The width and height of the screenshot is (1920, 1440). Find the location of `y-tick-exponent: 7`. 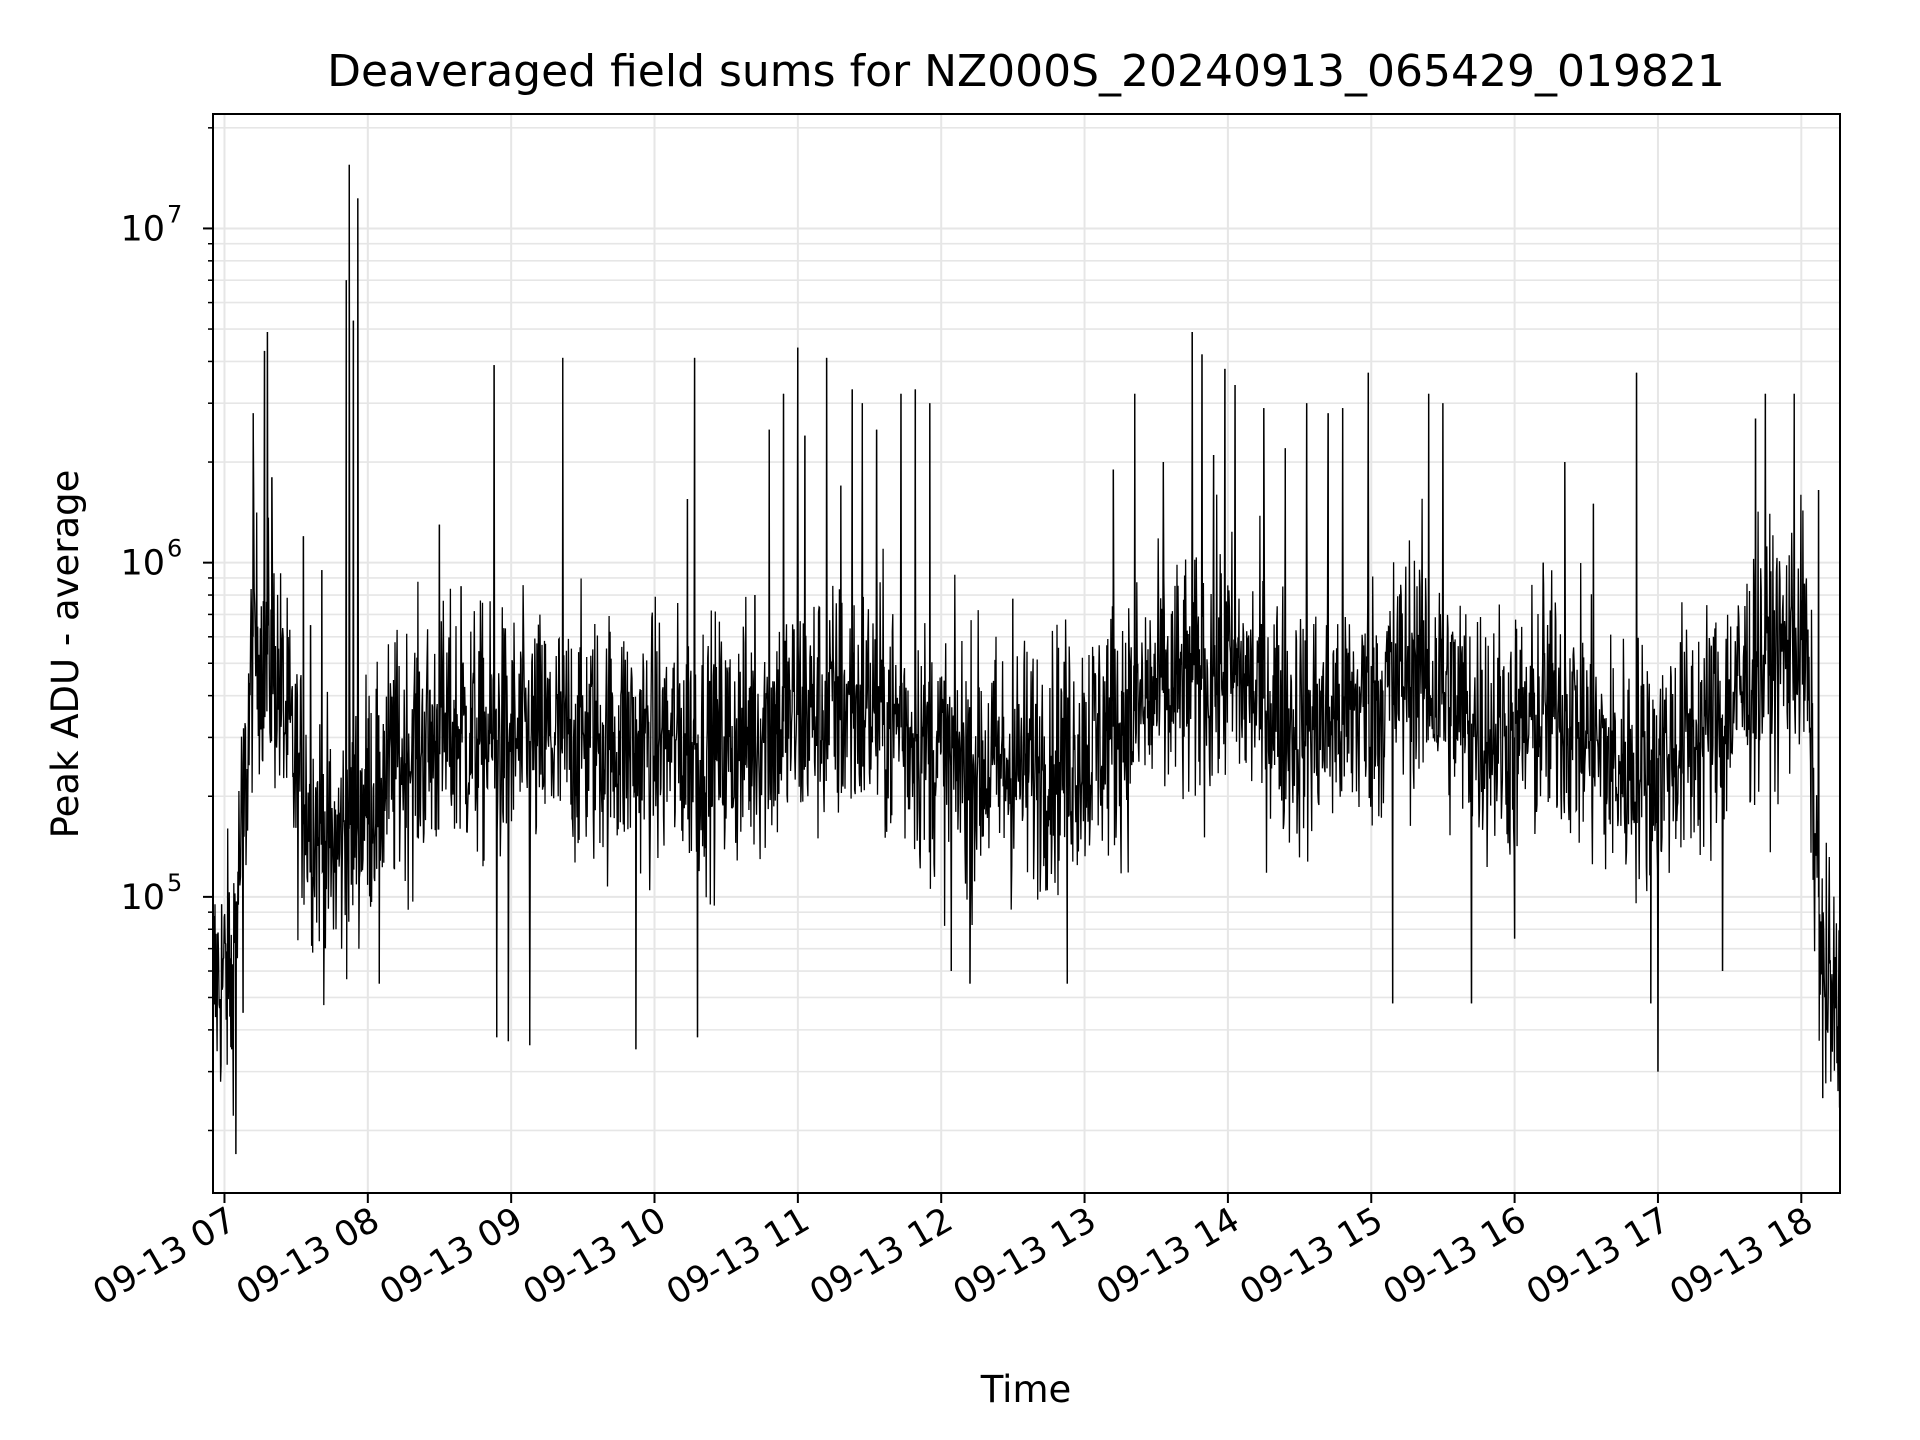

y-tick-exponent: 7 is located at coordinates (174, 214).